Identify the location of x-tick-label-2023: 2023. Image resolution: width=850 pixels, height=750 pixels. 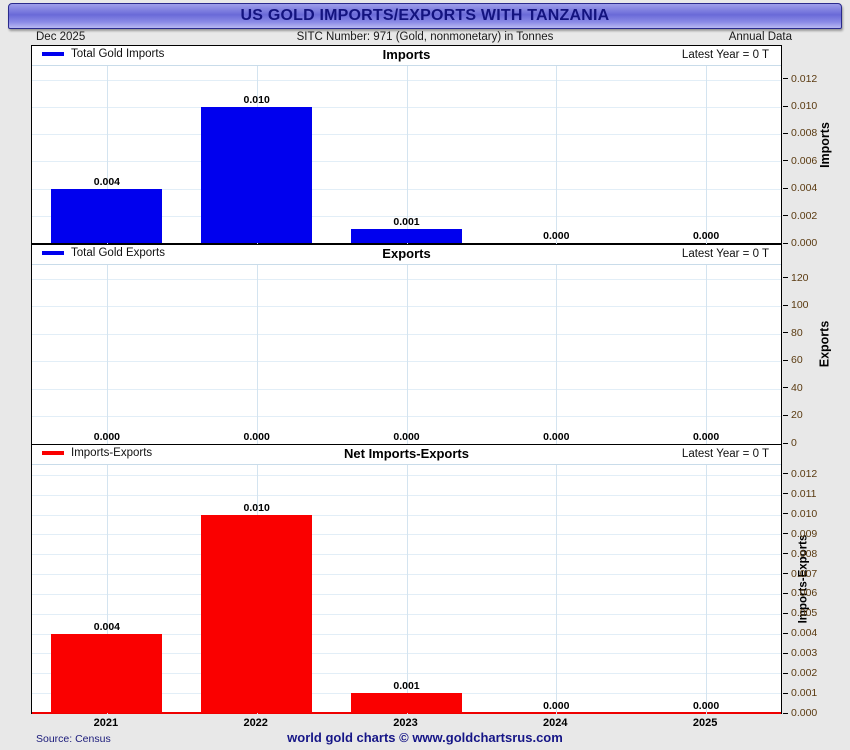
(405, 723).